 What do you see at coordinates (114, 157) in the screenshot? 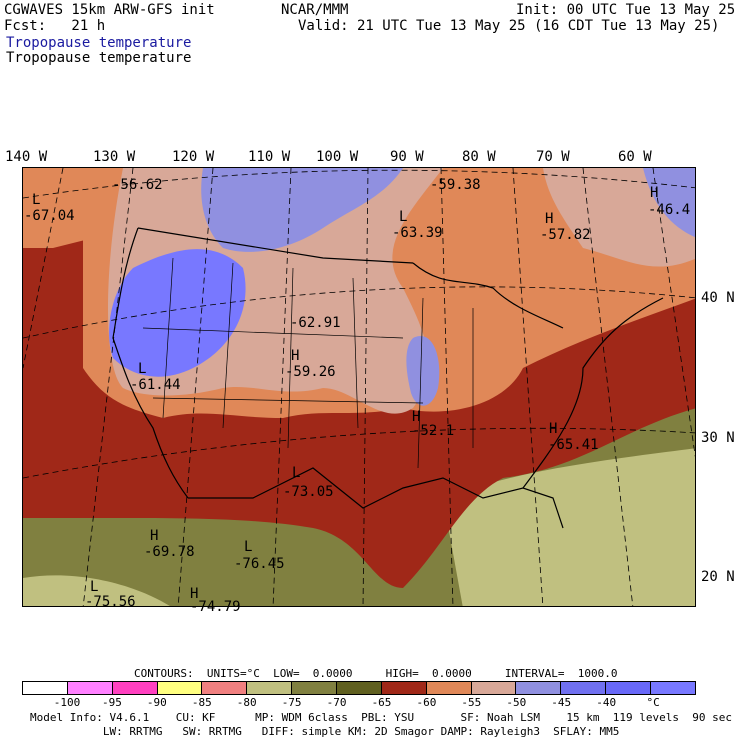
I see `lon-label: 130 W` at bounding box center [114, 157].